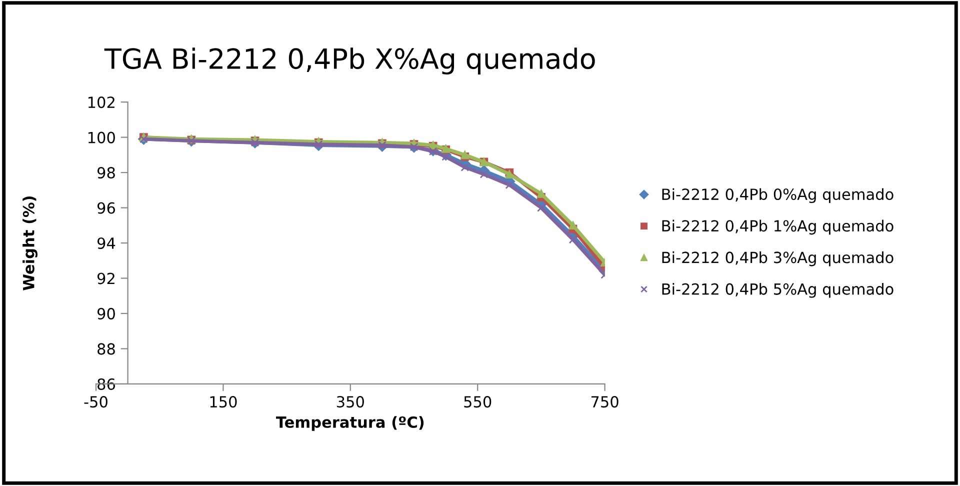 This screenshot has width=960, height=486. I want to click on y-tick-label: 100, so click(101, 138).